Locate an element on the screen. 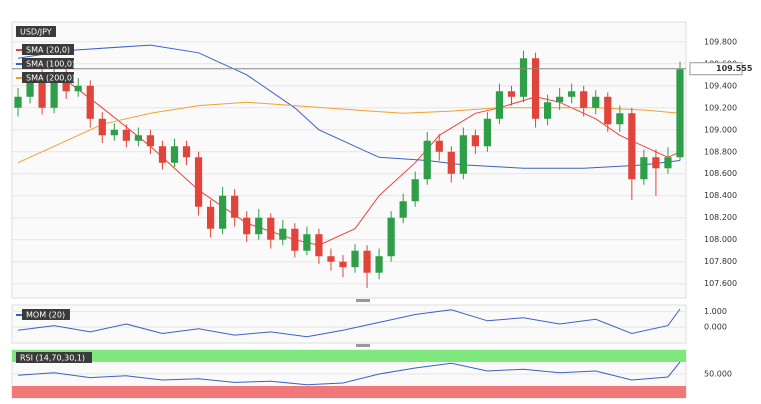 Image resolution: width=761 pixels, height=404 pixels. panel-title: RSI (14,70,30,1) is located at coordinates (52, 358).